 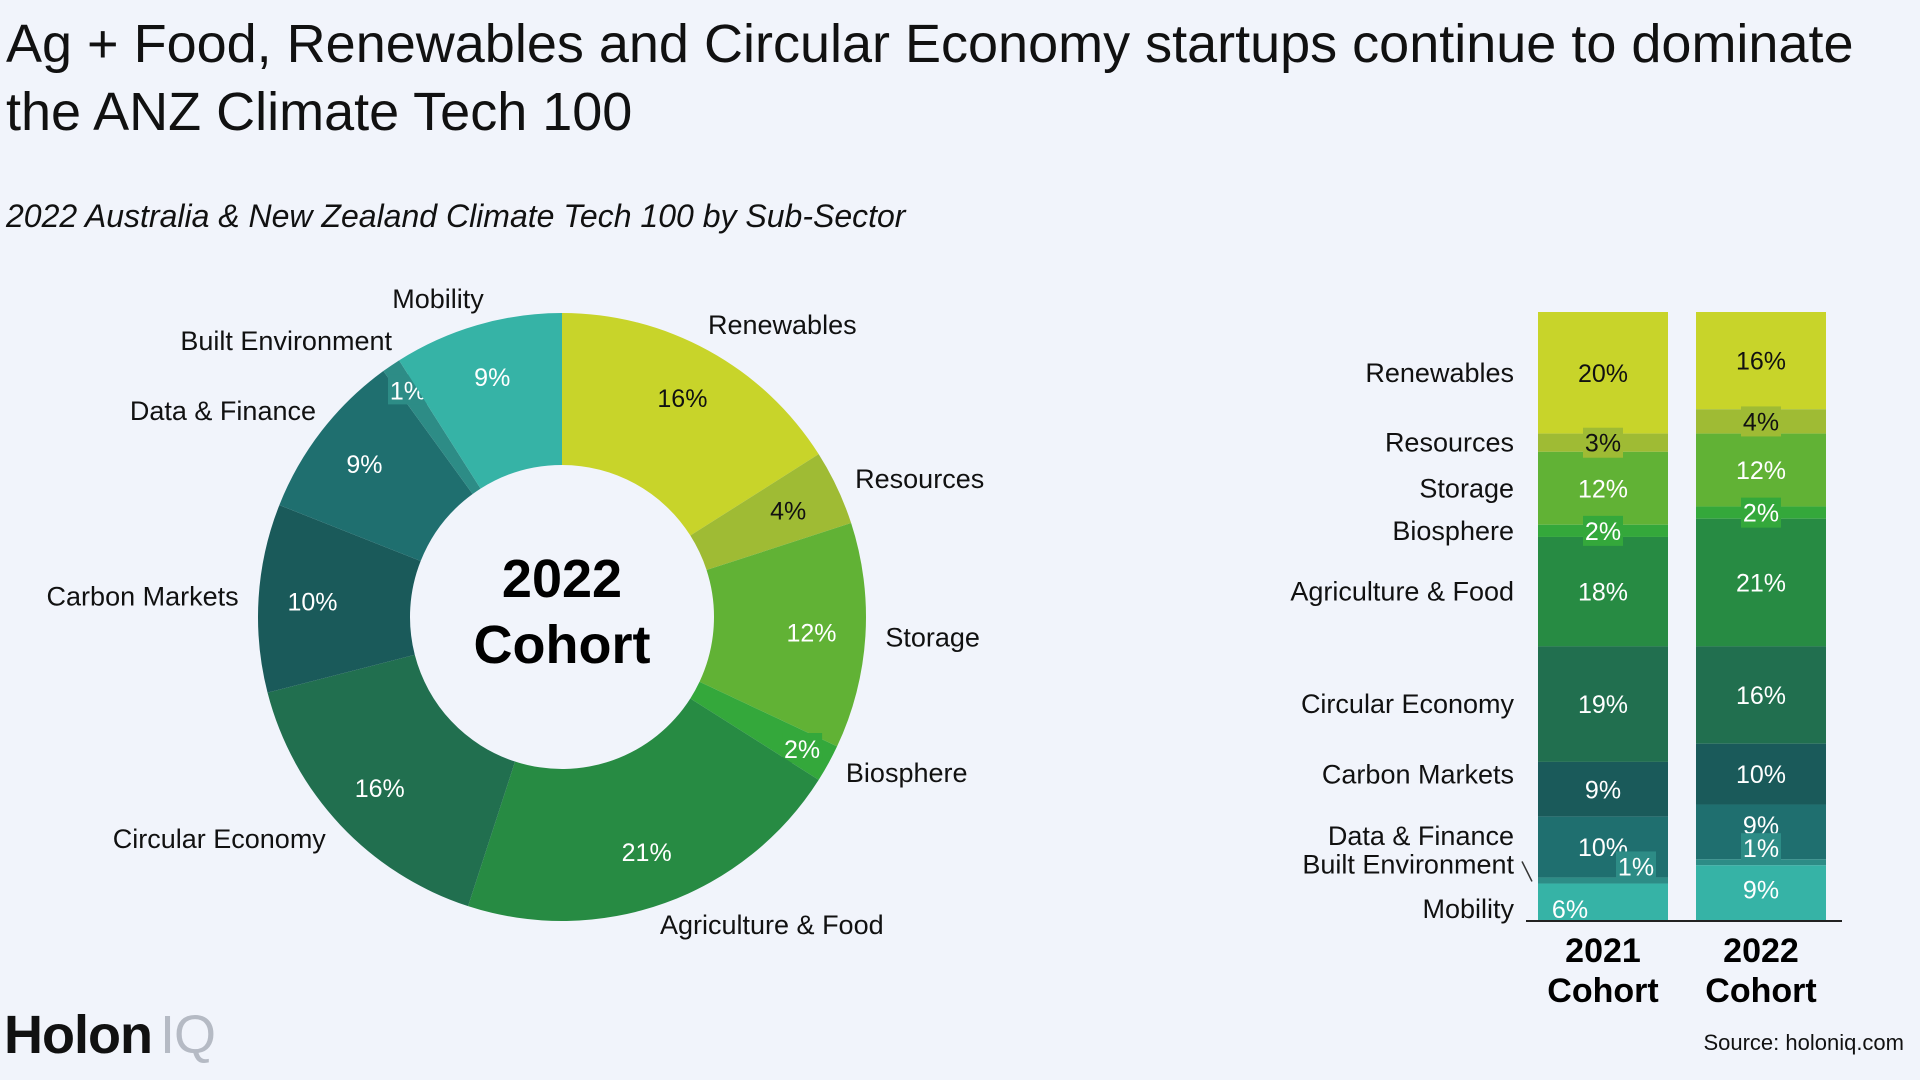 I want to click on bar-segment-renewables-2022, so click(x=1761, y=361).